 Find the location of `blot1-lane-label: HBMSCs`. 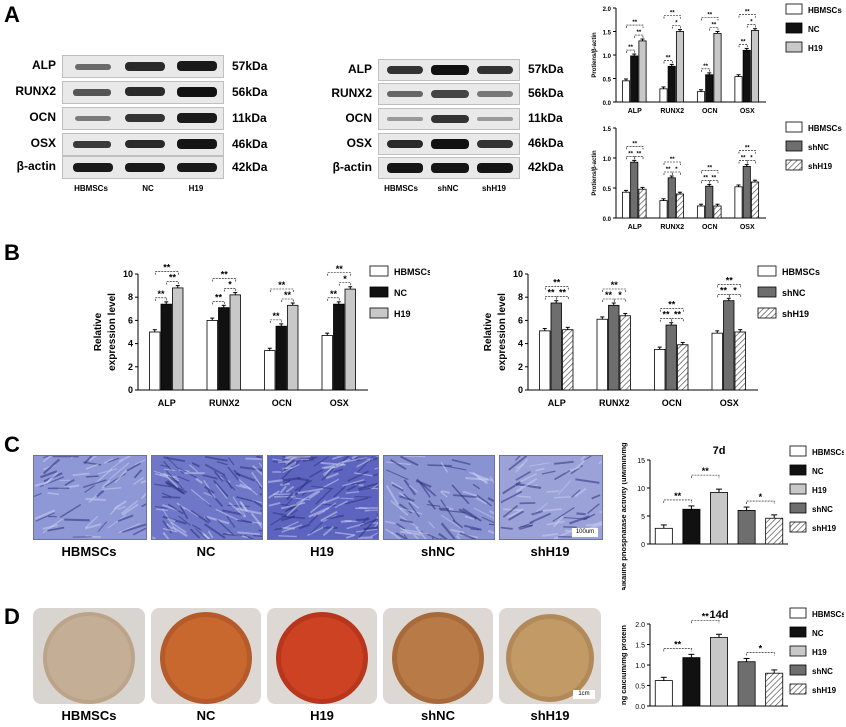

blot1-lane-label: HBMSCs is located at coordinates (91, 188).